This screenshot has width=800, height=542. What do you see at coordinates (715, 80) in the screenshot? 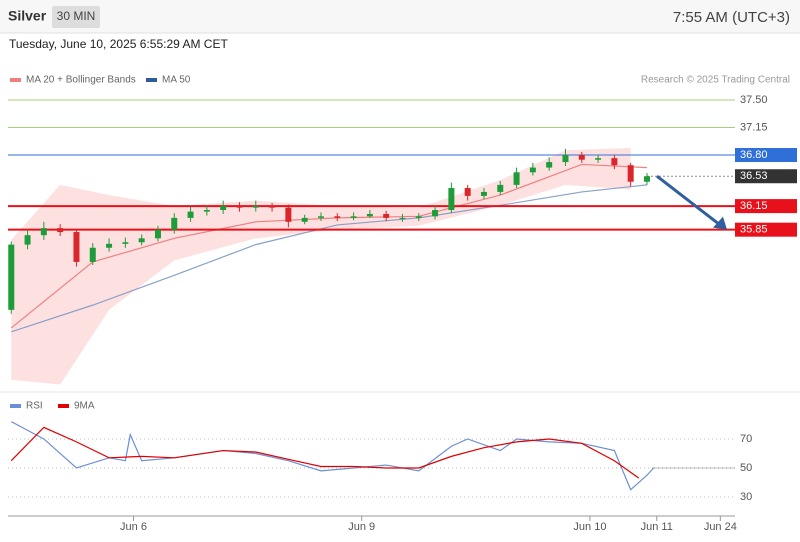
I see `credit: Research © 2025 Trading Central` at bounding box center [715, 80].